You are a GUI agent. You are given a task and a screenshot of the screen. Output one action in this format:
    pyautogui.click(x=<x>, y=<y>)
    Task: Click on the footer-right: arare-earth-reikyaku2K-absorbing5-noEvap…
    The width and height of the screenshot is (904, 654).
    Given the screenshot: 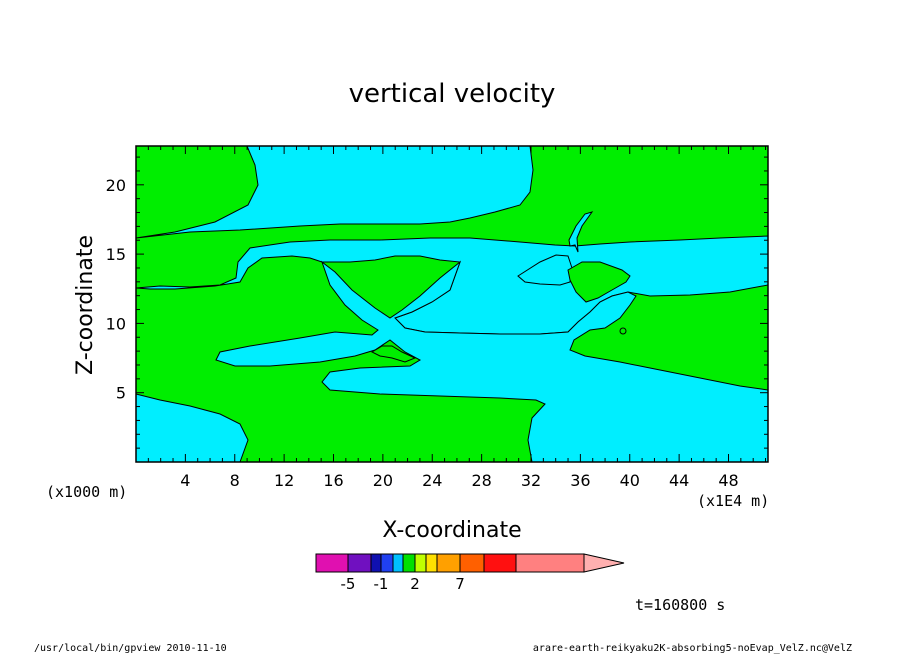 What is the action you would take?
    pyautogui.click(x=692, y=648)
    